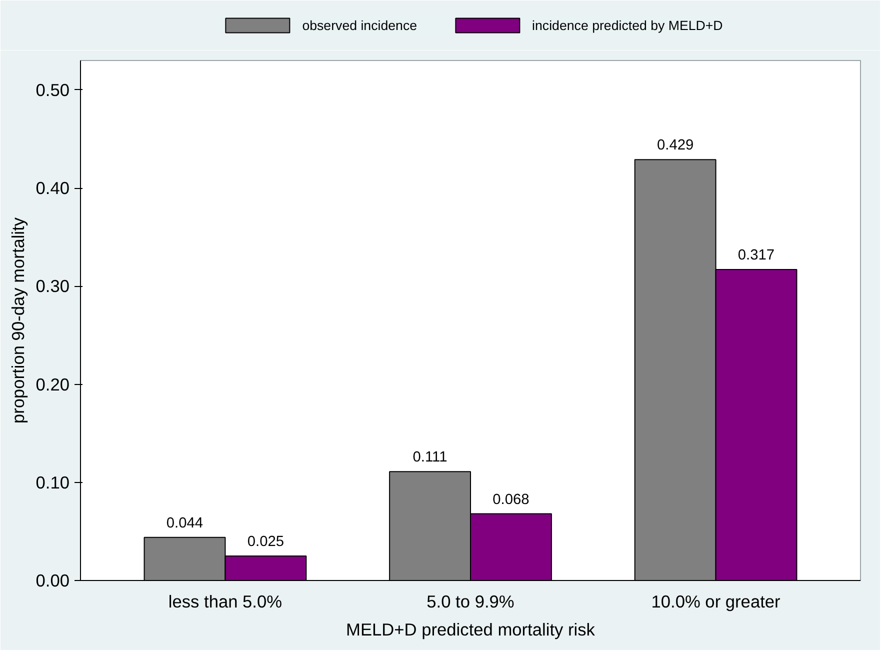 The image size is (890, 658). Describe the element at coordinates (53, 580) in the screenshot. I see `y-tick-label: 0.00` at that location.